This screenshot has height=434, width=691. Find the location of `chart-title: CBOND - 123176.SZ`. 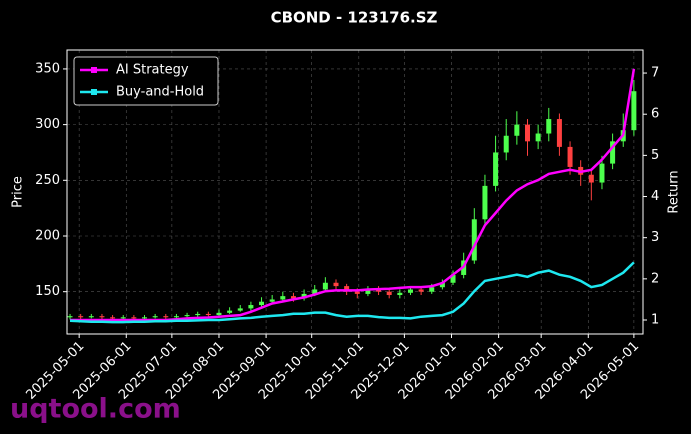

chart-title: CBOND - 123176.SZ is located at coordinates (354, 18).